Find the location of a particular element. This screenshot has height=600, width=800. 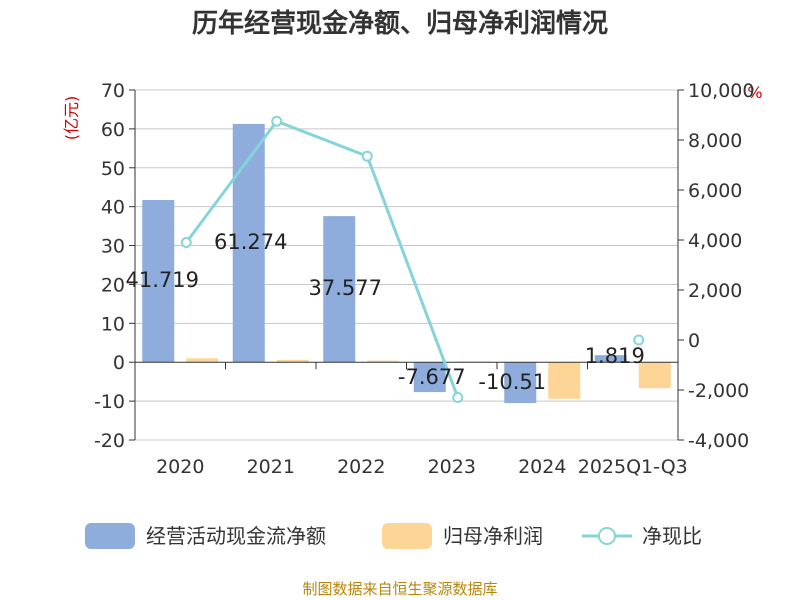

category-label: 2020 is located at coordinates (180, 467).